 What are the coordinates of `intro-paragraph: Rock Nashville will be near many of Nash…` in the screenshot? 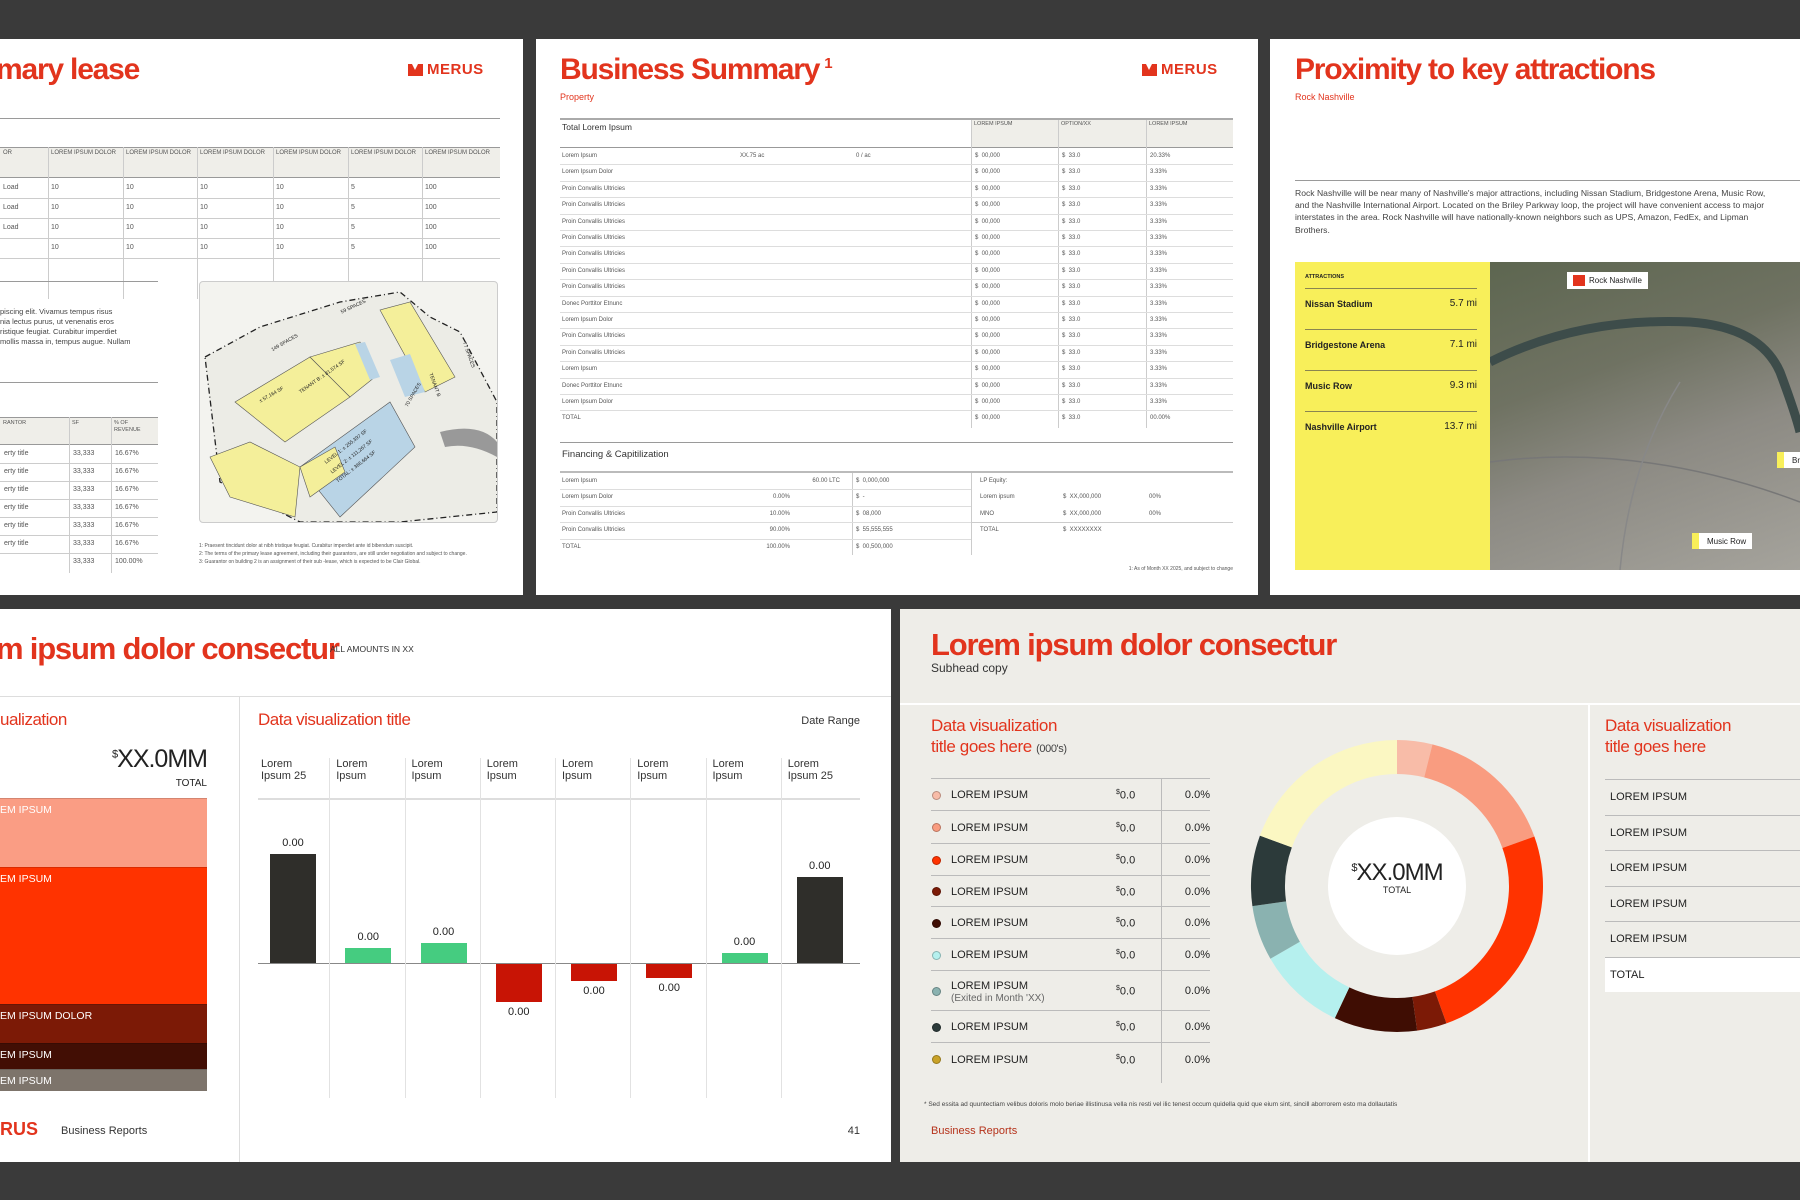 It's located at (1530, 211).